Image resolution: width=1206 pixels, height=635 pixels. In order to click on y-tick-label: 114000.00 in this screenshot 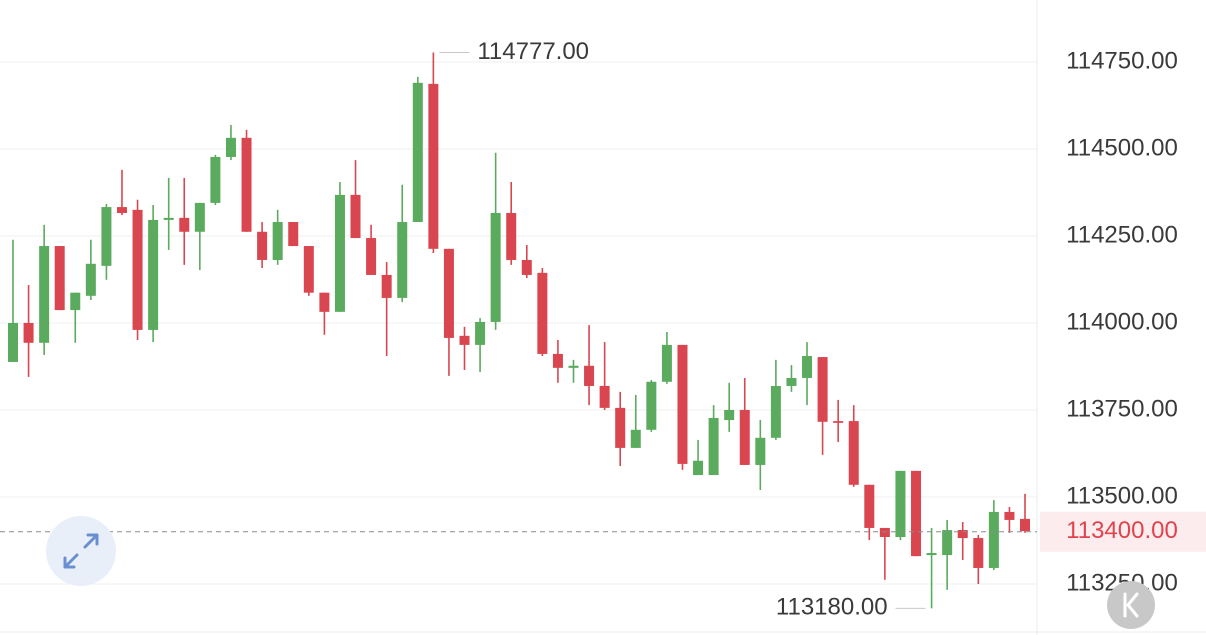, I will do `click(1122, 321)`.